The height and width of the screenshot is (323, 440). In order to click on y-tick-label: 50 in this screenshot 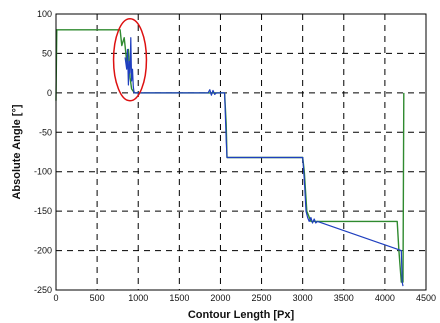, I will do `click(47, 53)`.